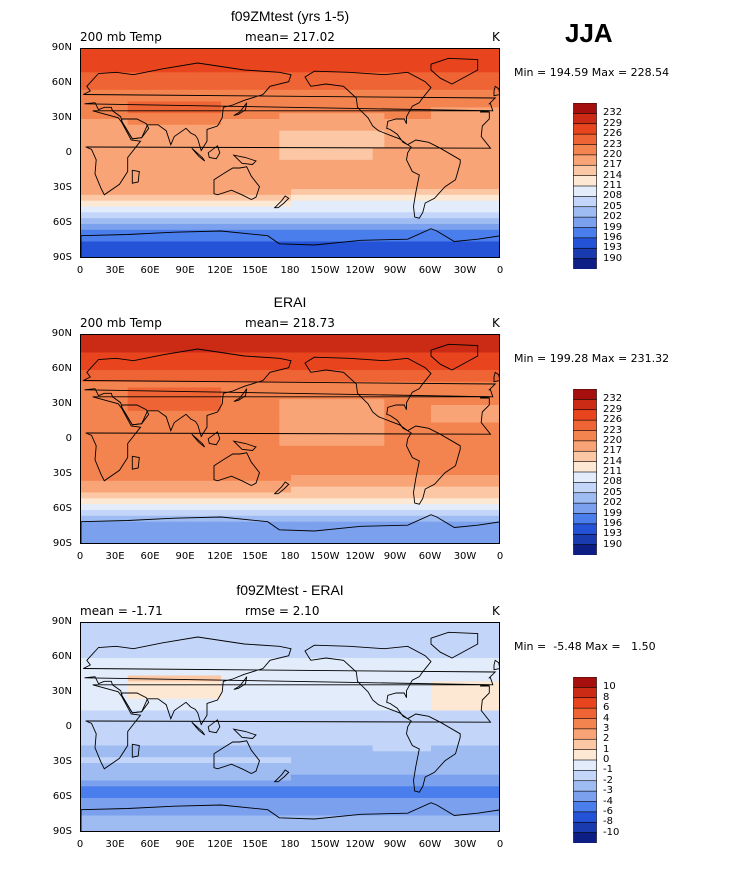 This screenshot has width=733, height=870. Describe the element at coordinates (609, 687) in the screenshot. I see `colorbar-level-label: 10` at that location.